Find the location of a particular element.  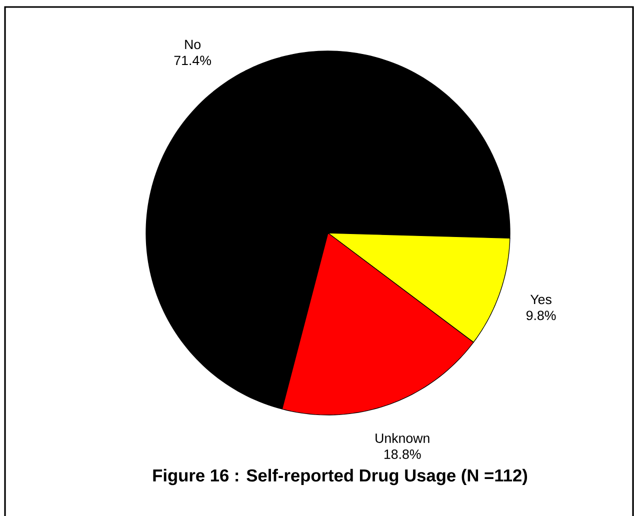

text: Figure 16 : Self-reported Drug Usage (N =112) is located at coordinates (340, 477).